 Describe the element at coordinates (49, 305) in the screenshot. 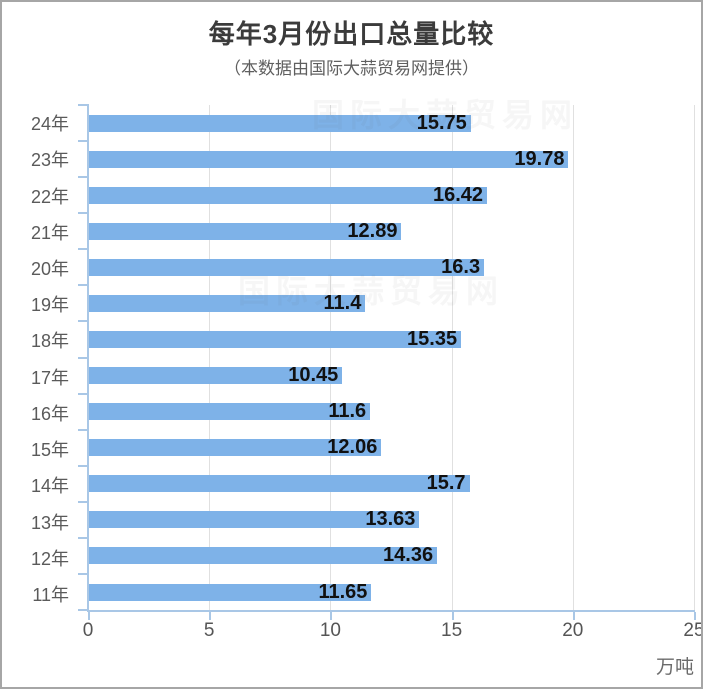

I see `y-axis-label: 19年` at that location.